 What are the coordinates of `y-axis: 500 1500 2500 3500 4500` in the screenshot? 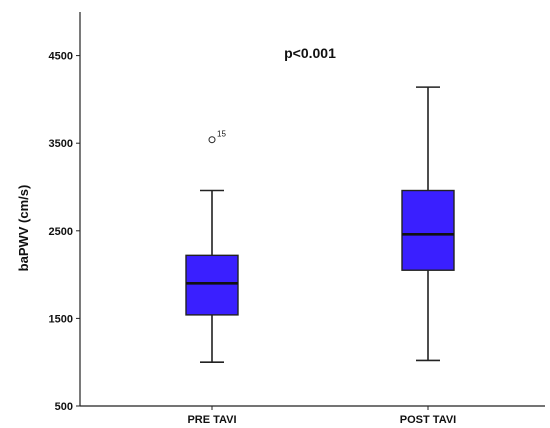 It's located at (65, 212).